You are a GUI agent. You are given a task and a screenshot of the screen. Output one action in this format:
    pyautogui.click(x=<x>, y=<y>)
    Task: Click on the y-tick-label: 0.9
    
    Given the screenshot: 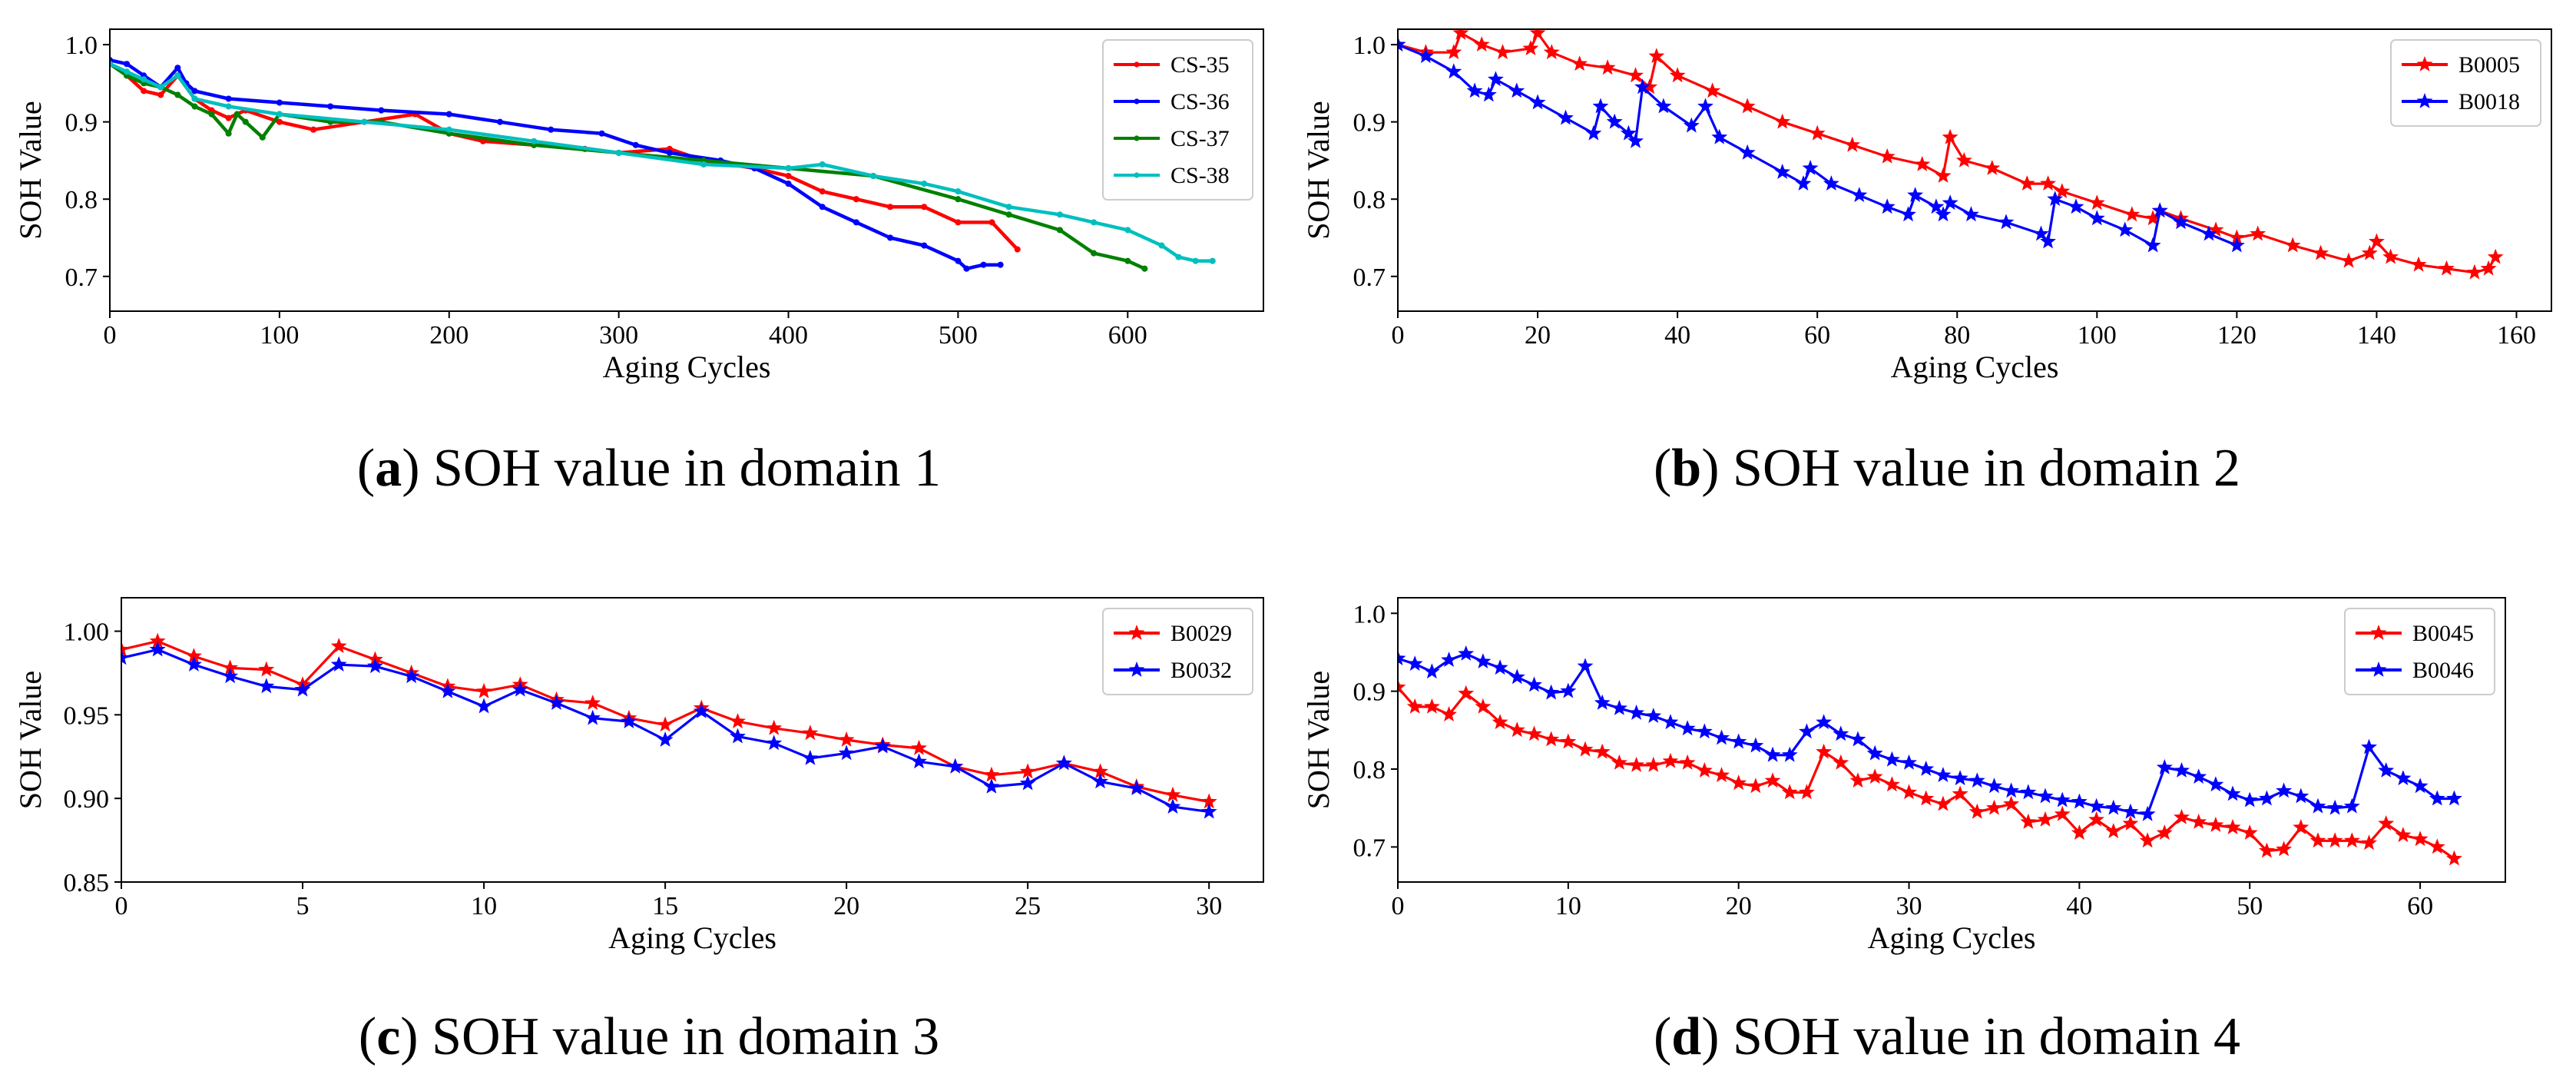 What is the action you would take?
    pyautogui.click(x=1369, y=123)
    